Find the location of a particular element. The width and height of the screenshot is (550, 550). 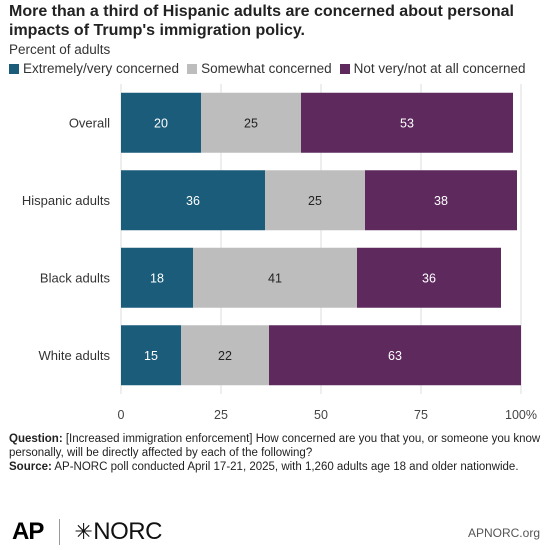

data-label: 38 is located at coordinates (441, 201).